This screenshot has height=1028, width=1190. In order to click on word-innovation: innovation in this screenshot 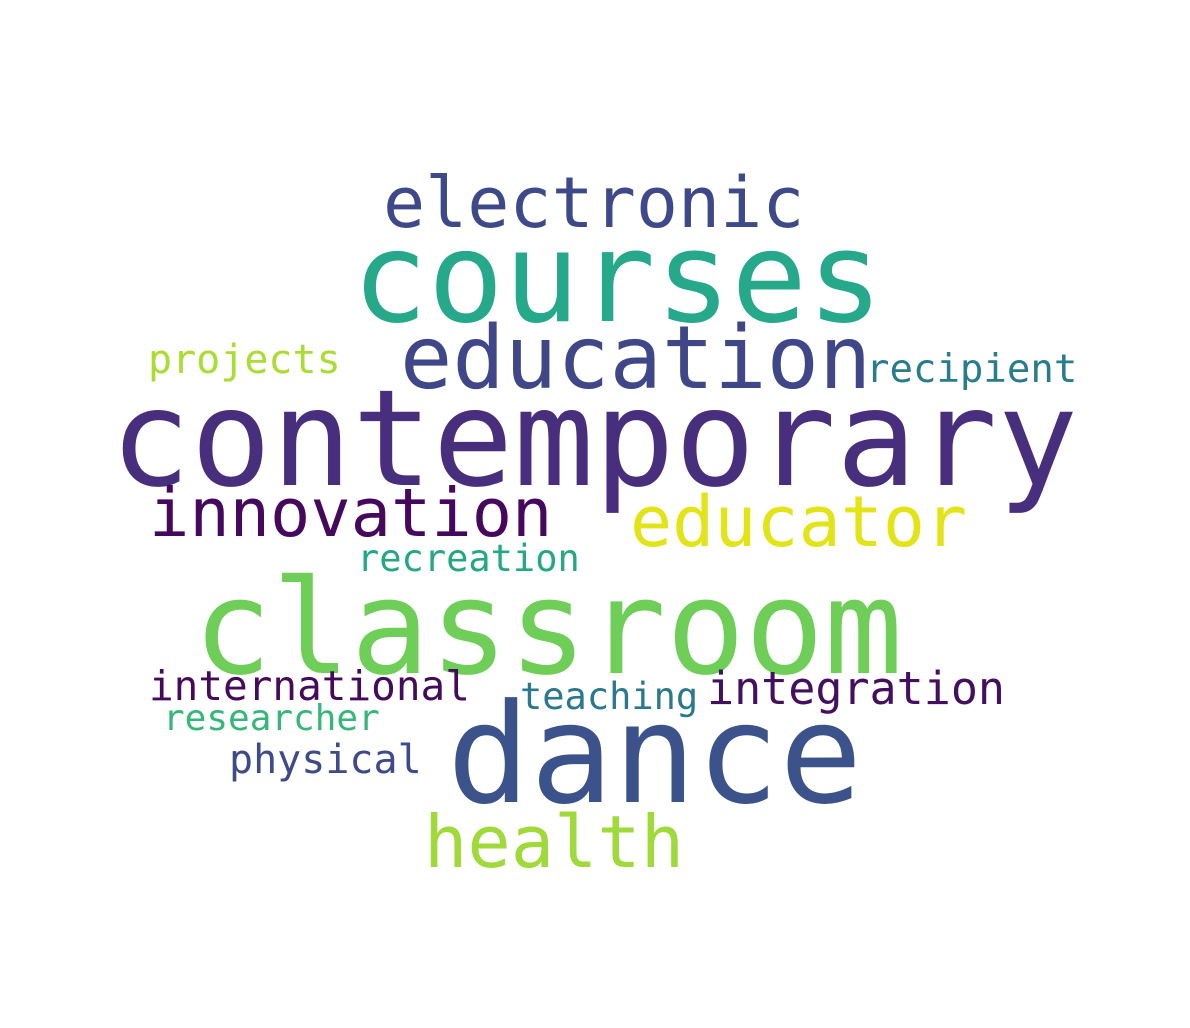, I will do `click(351, 513)`.